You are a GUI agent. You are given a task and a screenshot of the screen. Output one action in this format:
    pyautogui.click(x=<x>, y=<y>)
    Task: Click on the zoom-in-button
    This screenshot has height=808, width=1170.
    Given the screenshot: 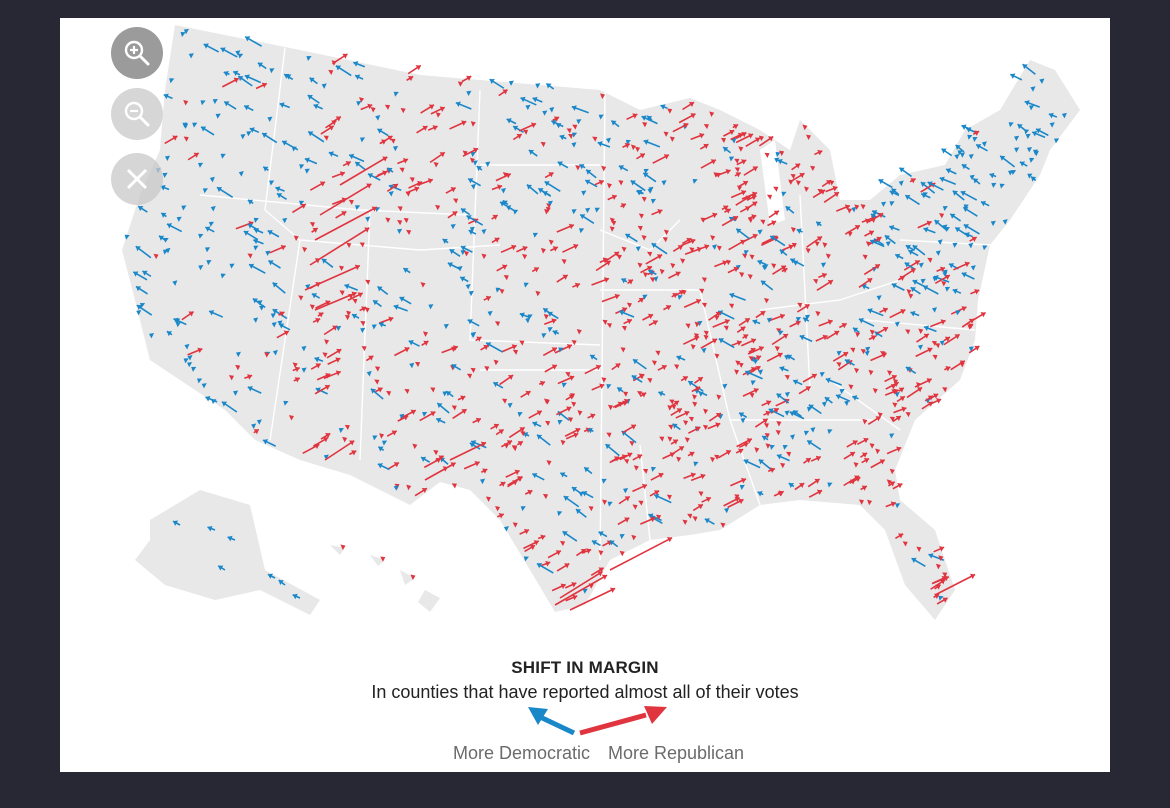 What is the action you would take?
    pyautogui.click(x=137, y=53)
    